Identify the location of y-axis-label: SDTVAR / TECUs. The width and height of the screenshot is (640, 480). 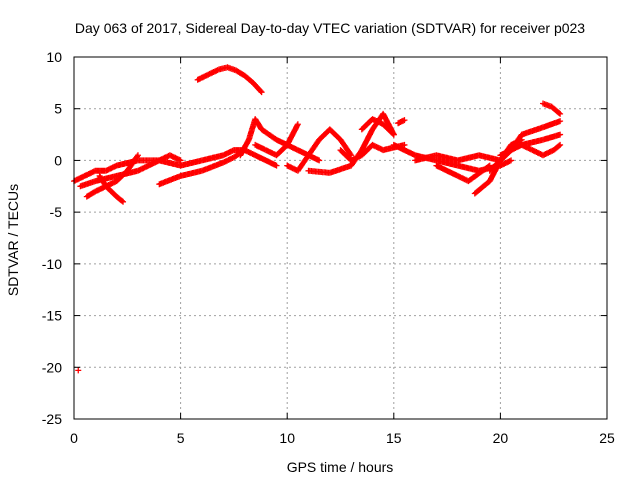
(13, 240).